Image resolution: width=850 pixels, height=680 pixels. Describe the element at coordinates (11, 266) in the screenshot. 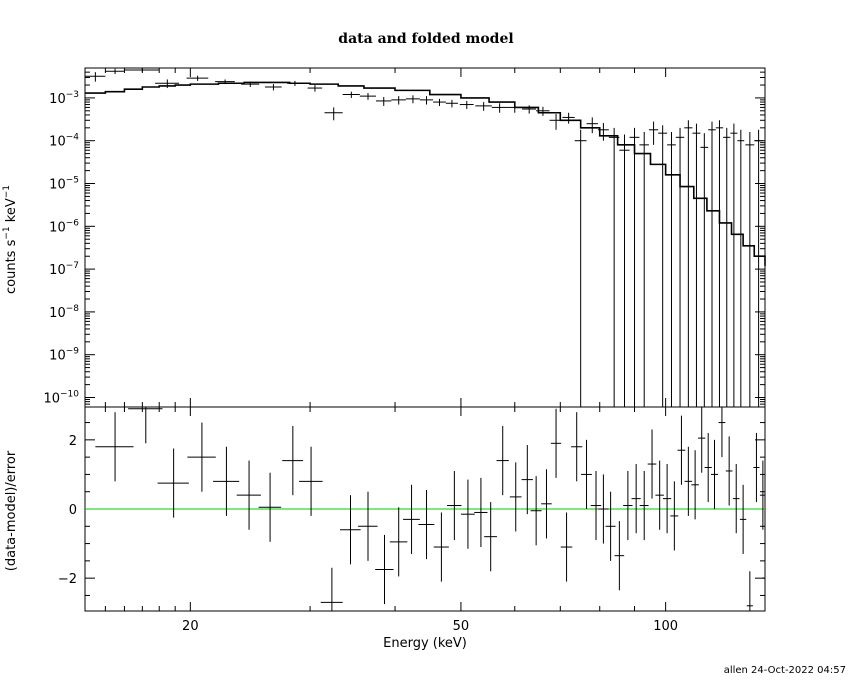

I see `y-label-text: counts s` at that location.